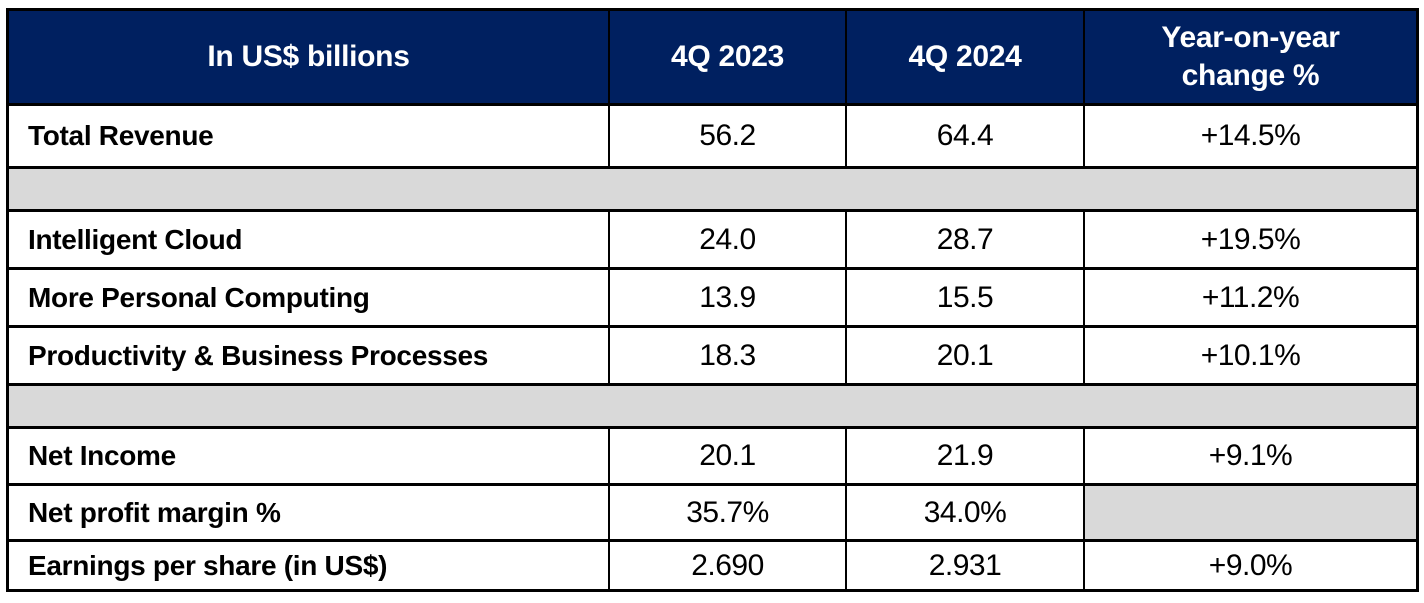 The width and height of the screenshot is (1424, 603). I want to click on cell-4q2024: 28.7, so click(966, 239).